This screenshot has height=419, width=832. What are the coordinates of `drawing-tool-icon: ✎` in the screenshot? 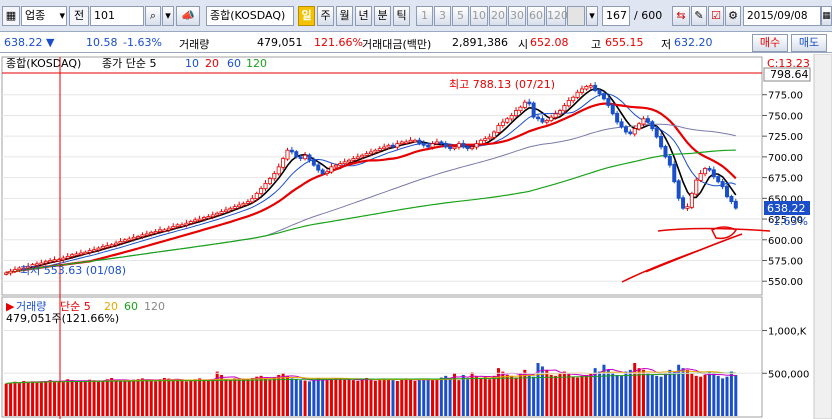 It's located at (699, 16).